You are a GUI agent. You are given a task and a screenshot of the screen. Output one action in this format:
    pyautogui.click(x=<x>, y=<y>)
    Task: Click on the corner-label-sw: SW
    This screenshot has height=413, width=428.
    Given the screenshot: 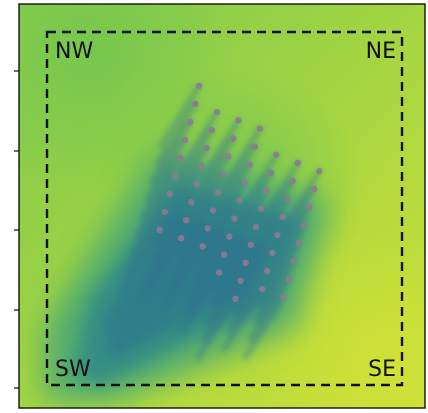 What is the action you would take?
    pyautogui.click(x=73, y=369)
    